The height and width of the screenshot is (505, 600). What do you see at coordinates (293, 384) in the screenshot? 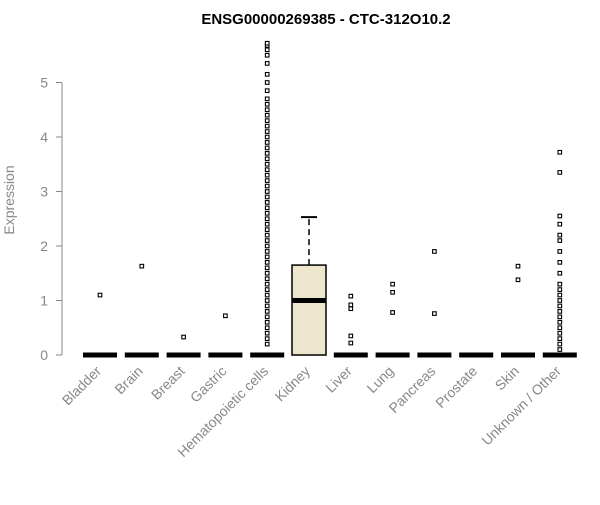
I see `category-label: Kidney` at bounding box center [293, 384].